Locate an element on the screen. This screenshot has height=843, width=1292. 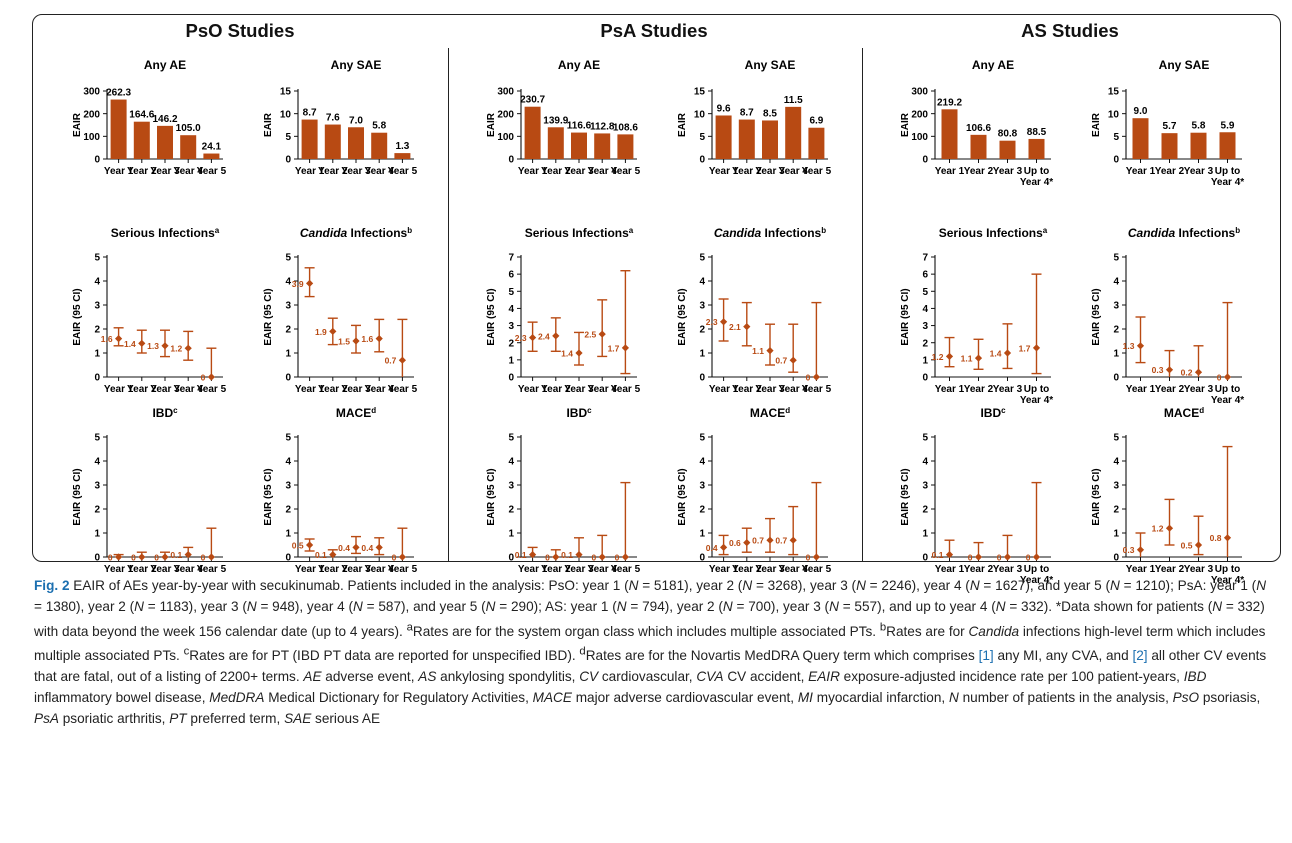
caption-segment: = 1380), year 2 ( is located at coordinates (84, 606).